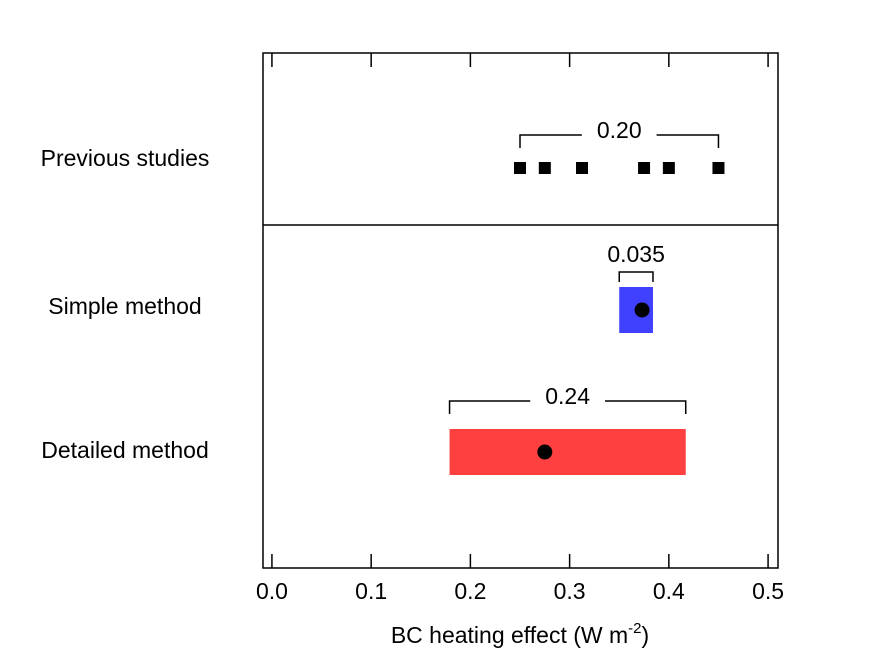 This screenshot has height=670, width=892. Describe the element at coordinates (768, 591) in the screenshot. I see `x-tick-label: 0.5` at that location.